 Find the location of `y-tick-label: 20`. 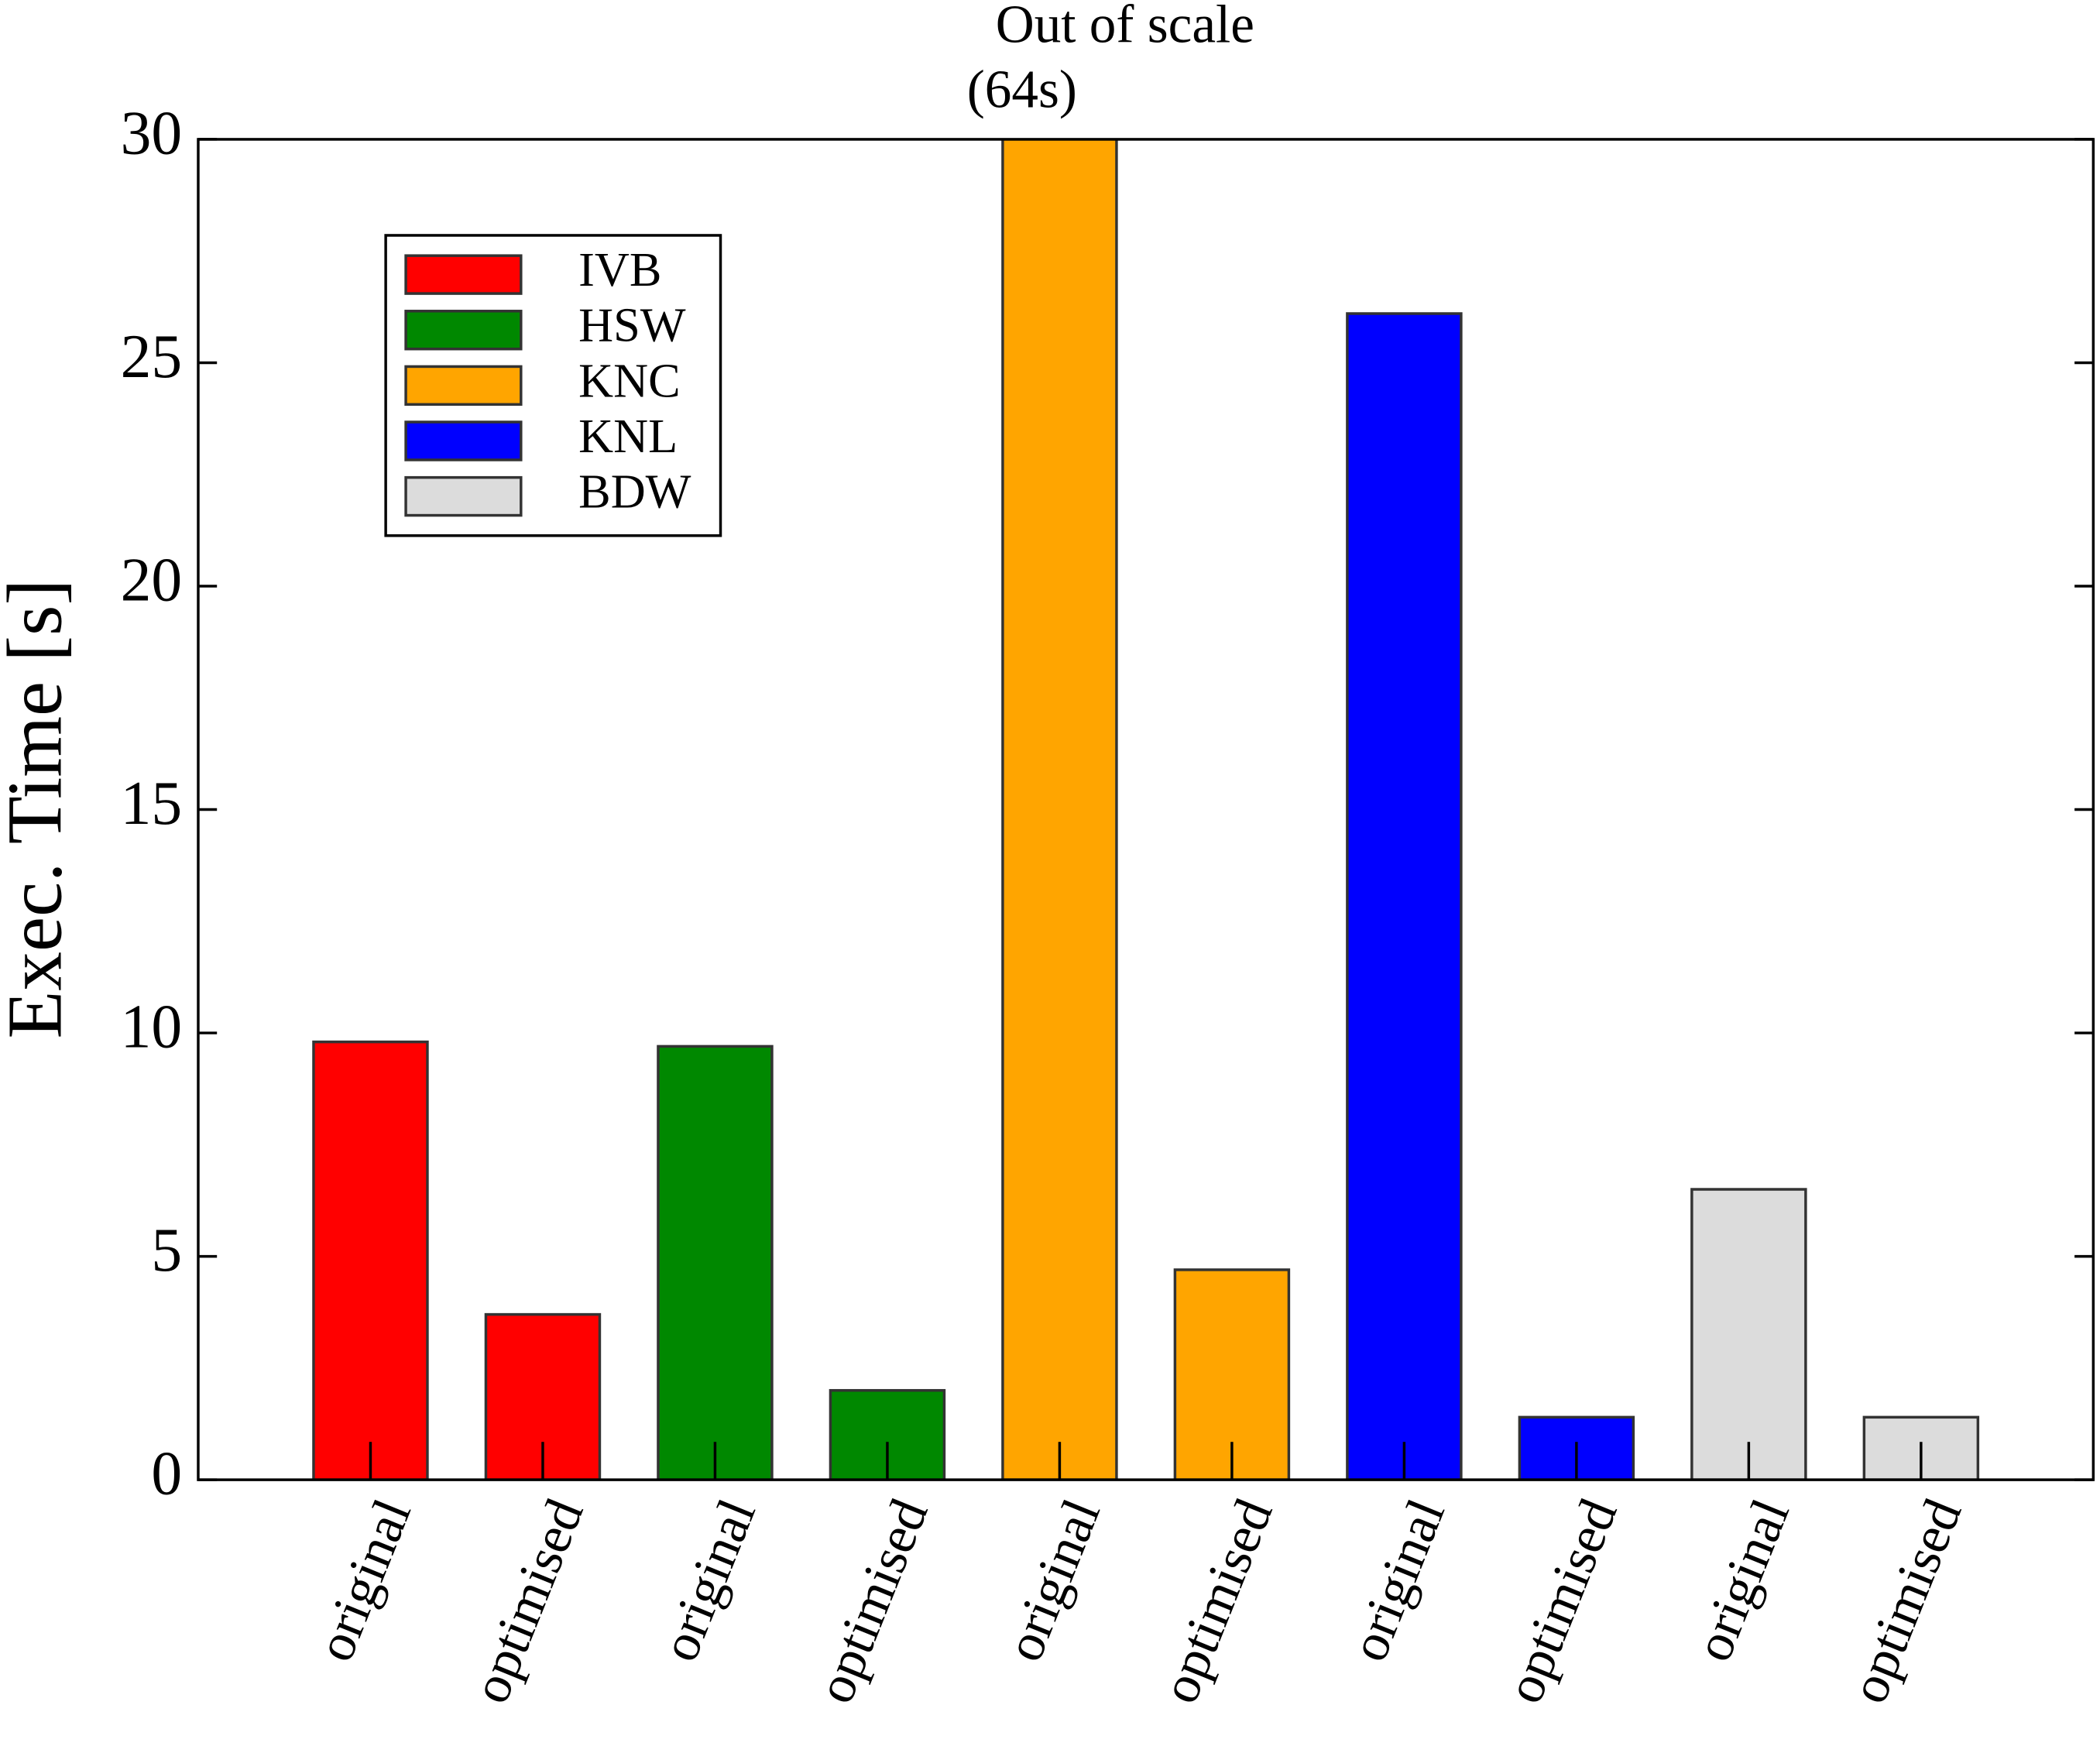

y-tick-label: 20 is located at coordinates (152, 580).